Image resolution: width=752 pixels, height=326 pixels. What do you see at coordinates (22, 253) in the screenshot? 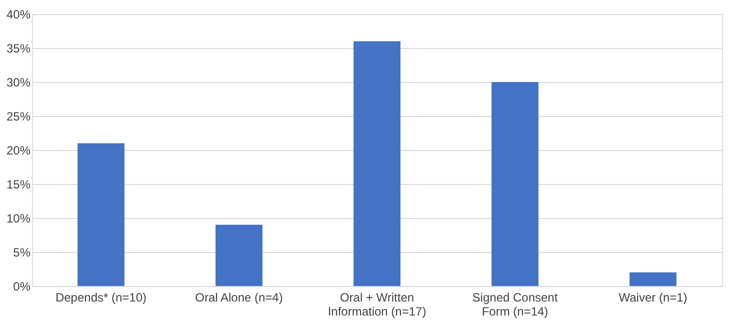
I see `y-tick-label: 5%` at bounding box center [22, 253].